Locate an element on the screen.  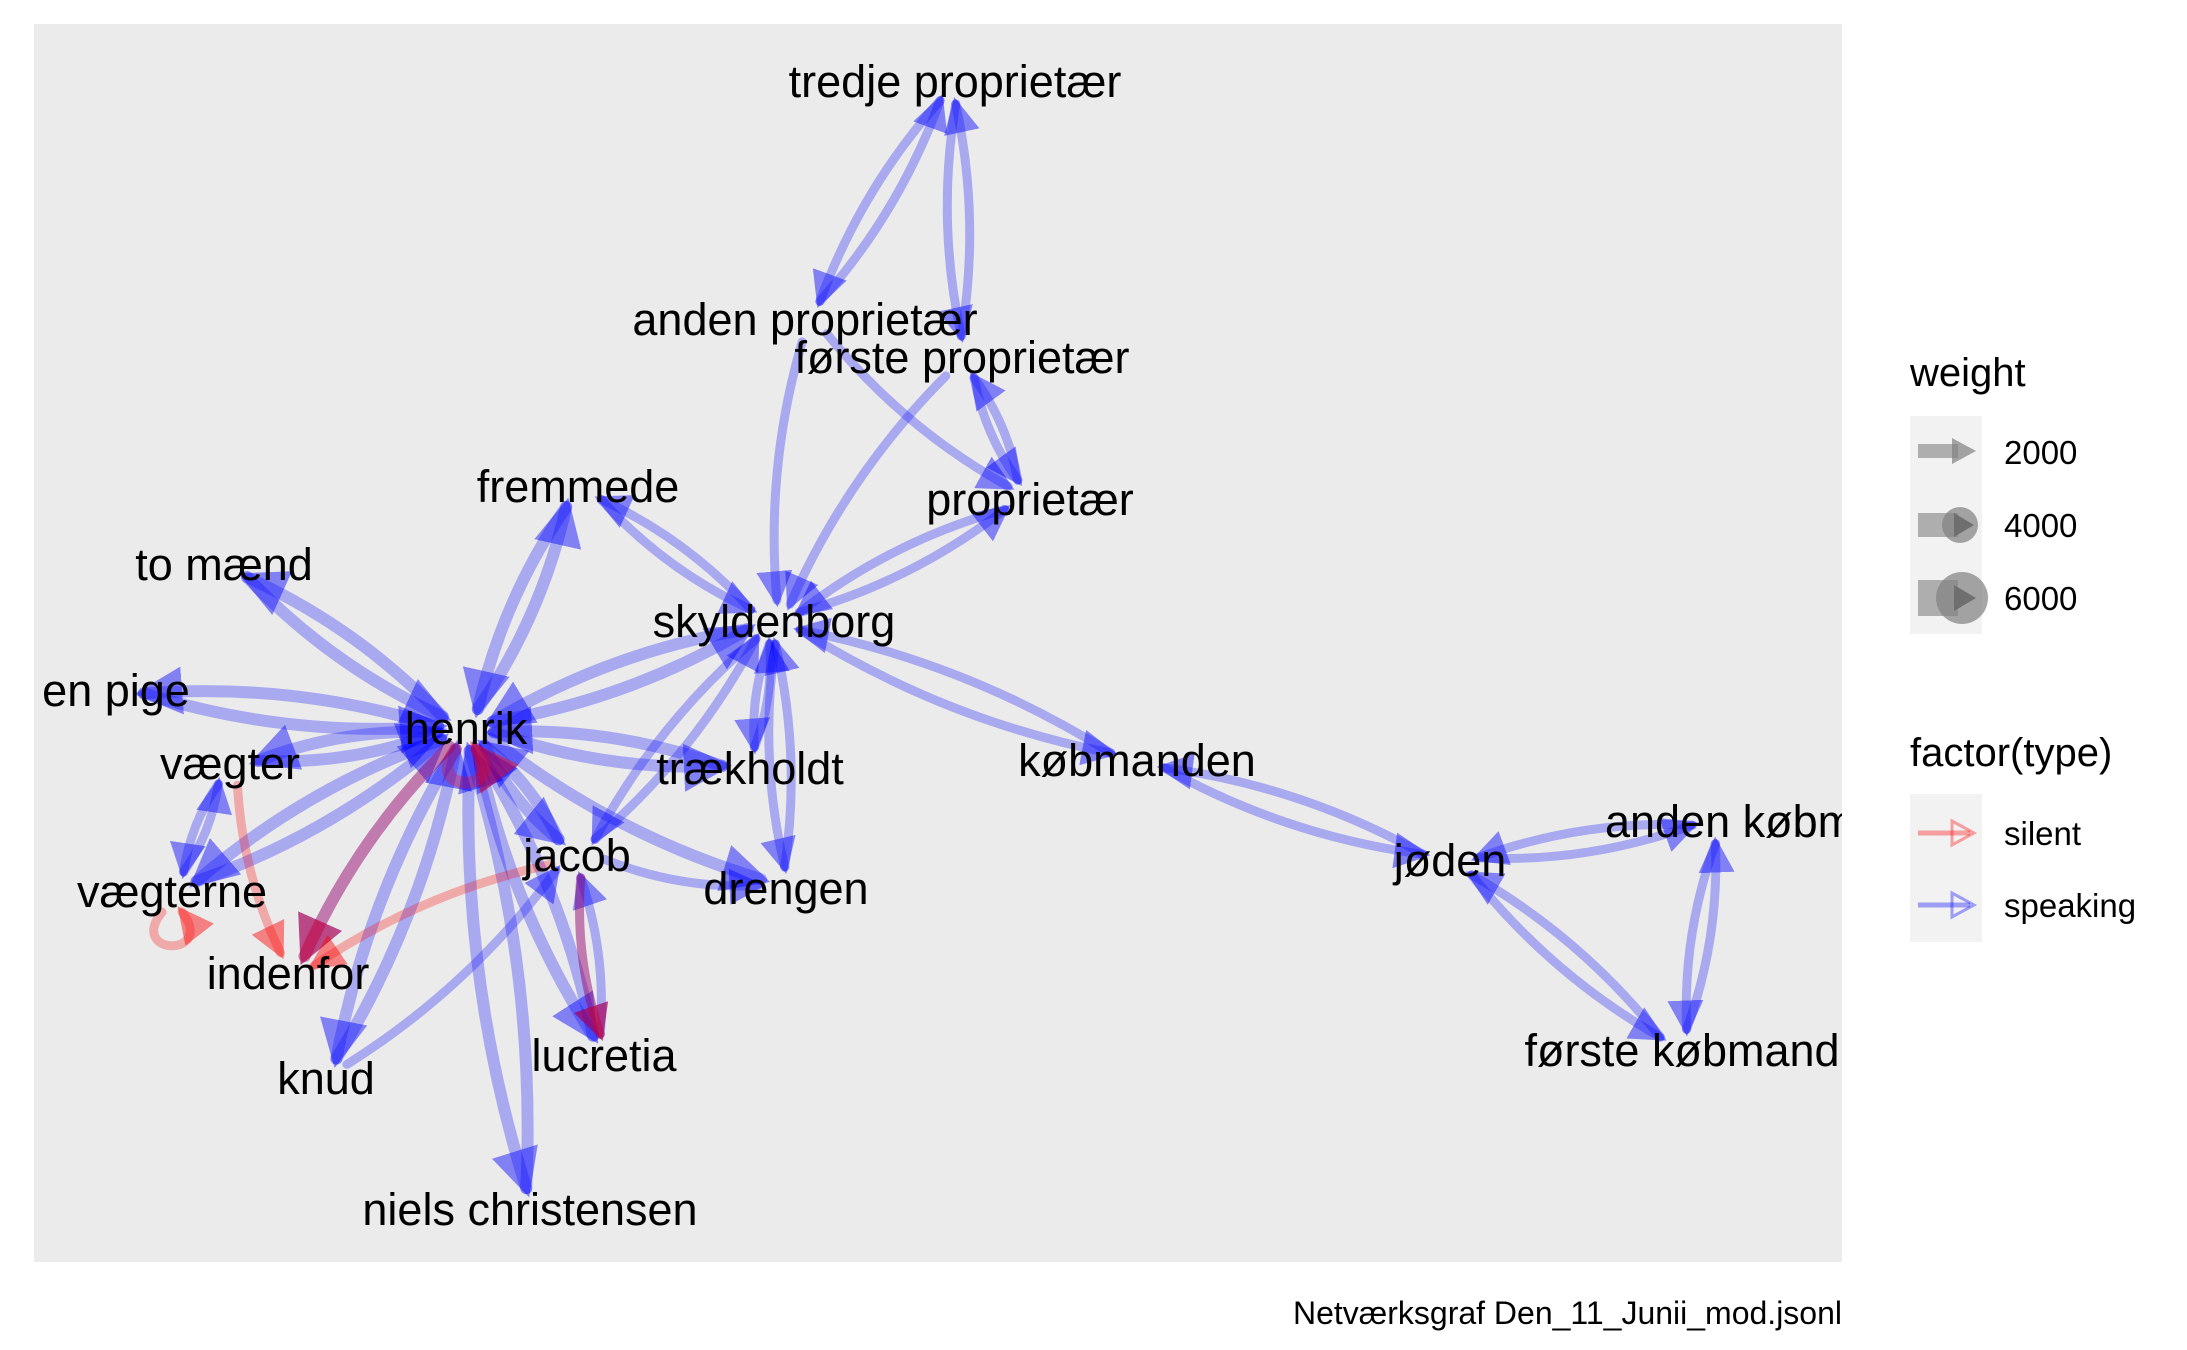
weight-legend: weight 2000 4000 6000 is located at coordinates (1993, 492).